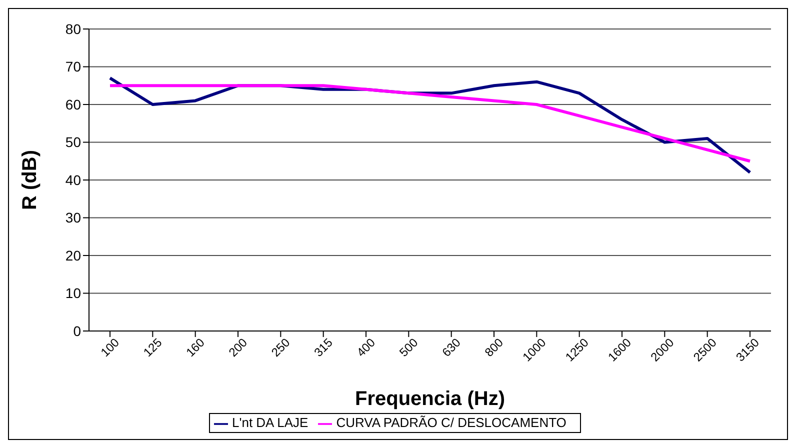 This screenshot has width=794, height=448. What do you see at coordinates (238, 347) in the screenshot?
I see `x-tick-label: 200` at bounding box center [238, 347].